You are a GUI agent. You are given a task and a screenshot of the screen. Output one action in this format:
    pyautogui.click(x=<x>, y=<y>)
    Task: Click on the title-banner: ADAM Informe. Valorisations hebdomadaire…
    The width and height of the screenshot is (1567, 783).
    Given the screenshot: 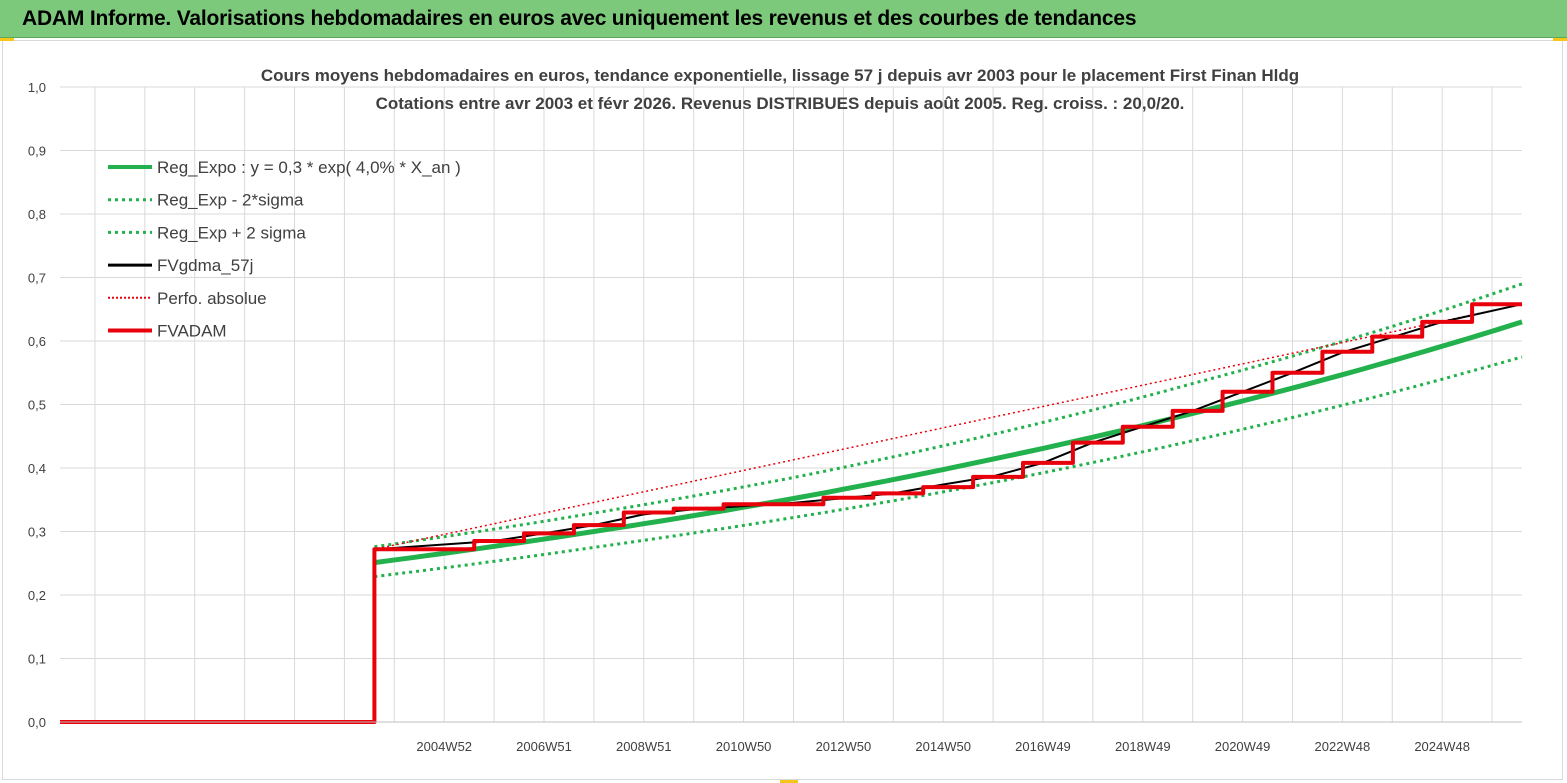 What is the action you would take?
    pyautogui.click(x=783, y=19)
    